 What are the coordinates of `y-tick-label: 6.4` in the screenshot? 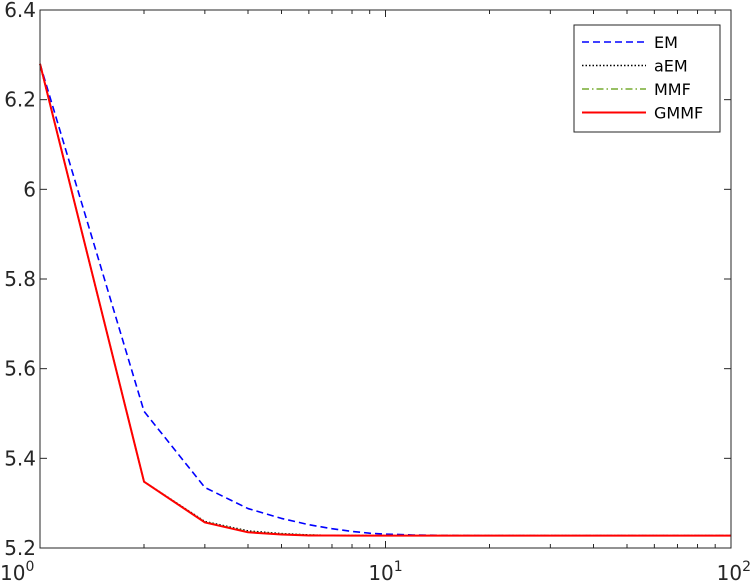 It's located at (20, 11).